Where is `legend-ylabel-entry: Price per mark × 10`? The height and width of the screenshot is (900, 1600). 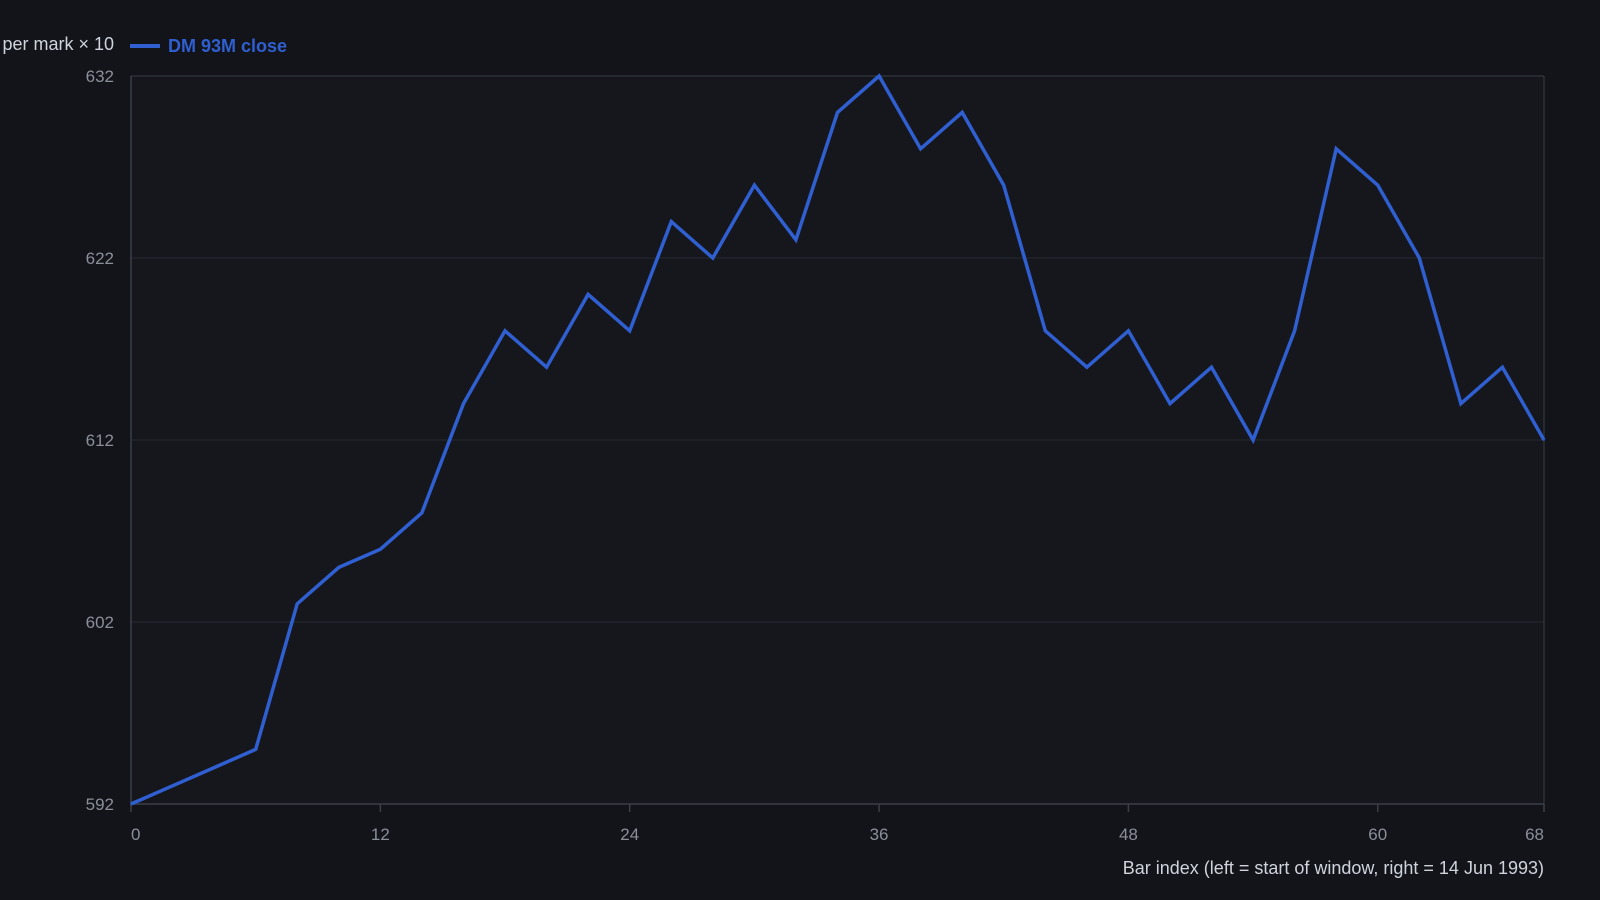 legend-ylabel-entry: Price per mark × 10 is located at coordinates (57, 44).